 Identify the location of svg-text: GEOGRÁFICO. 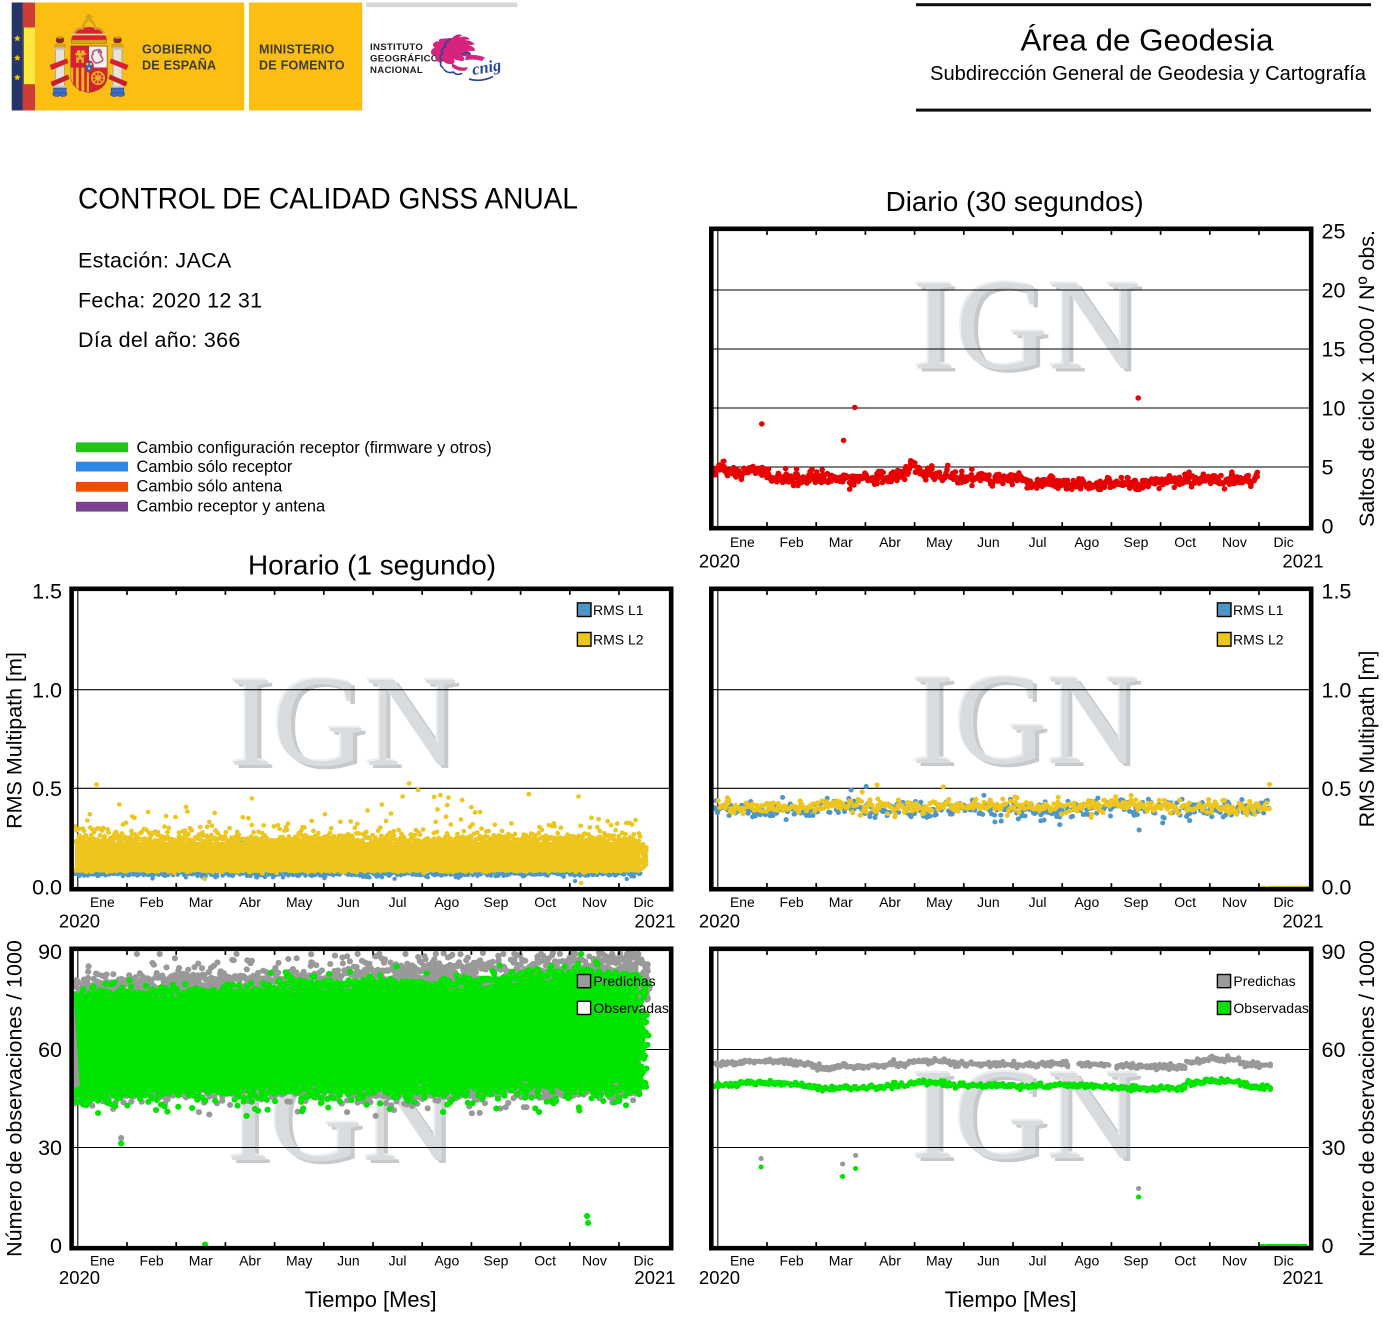
(404, 59).